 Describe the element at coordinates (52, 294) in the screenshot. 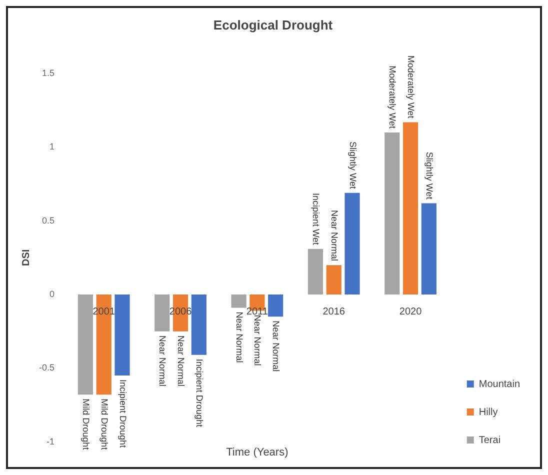

I see `y-tick-label: 0` at that location.